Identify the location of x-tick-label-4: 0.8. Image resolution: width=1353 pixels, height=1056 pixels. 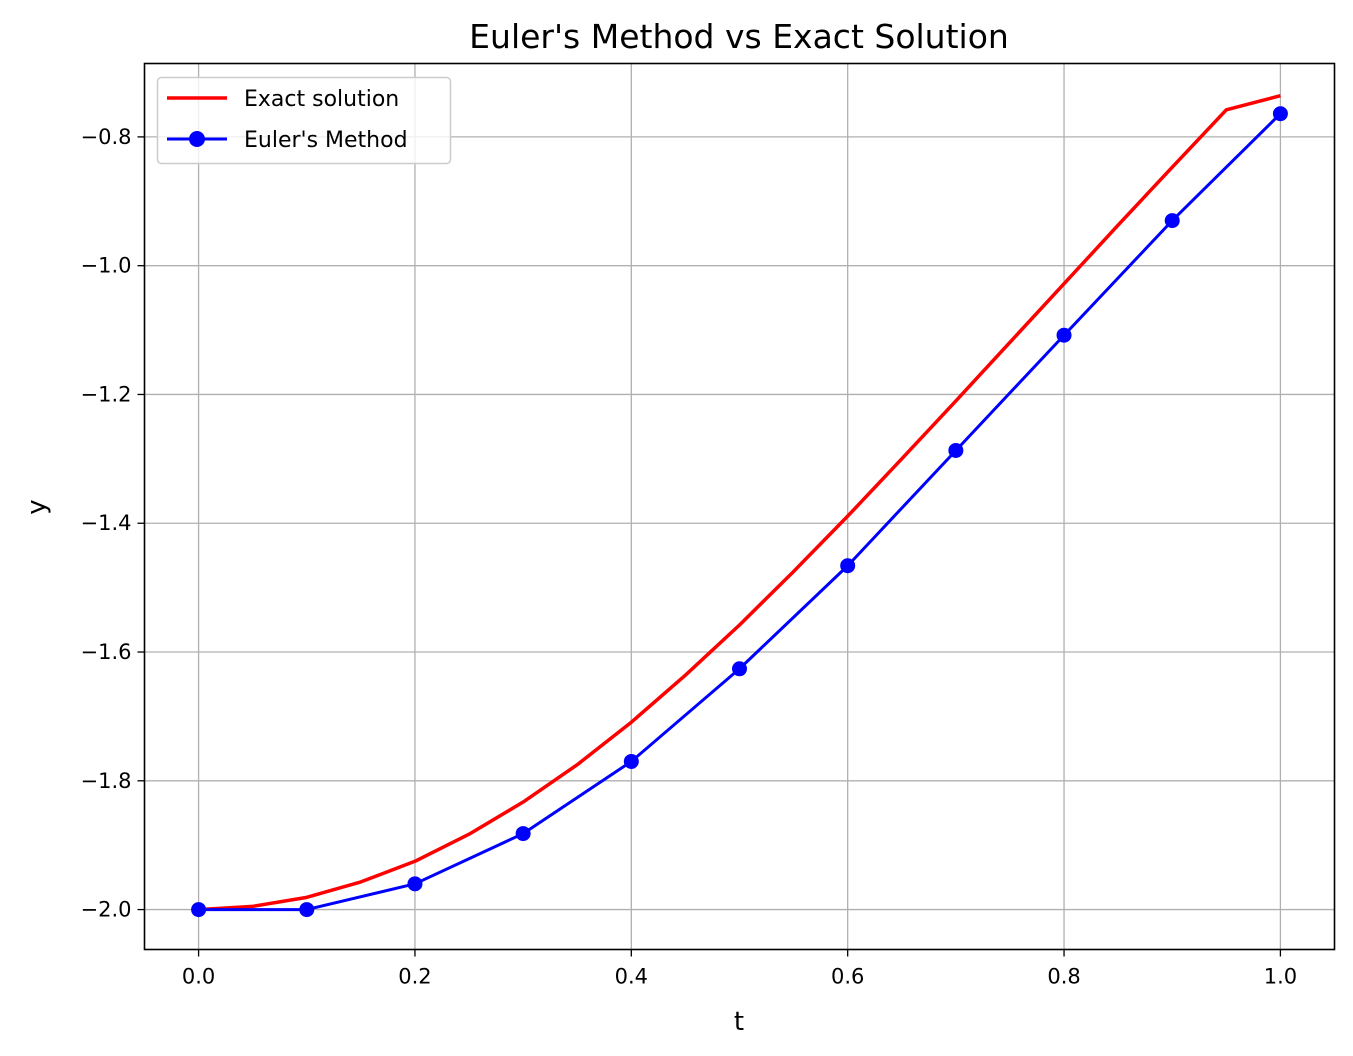
(1063, 977).